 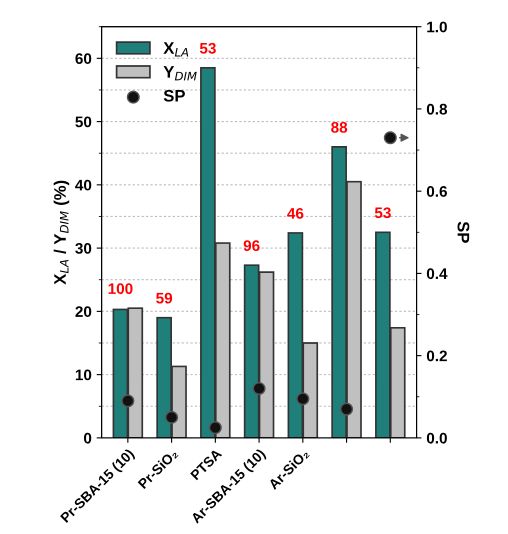 I want to click on y2-tick-label: 1.0, so click(x=437, y=27).